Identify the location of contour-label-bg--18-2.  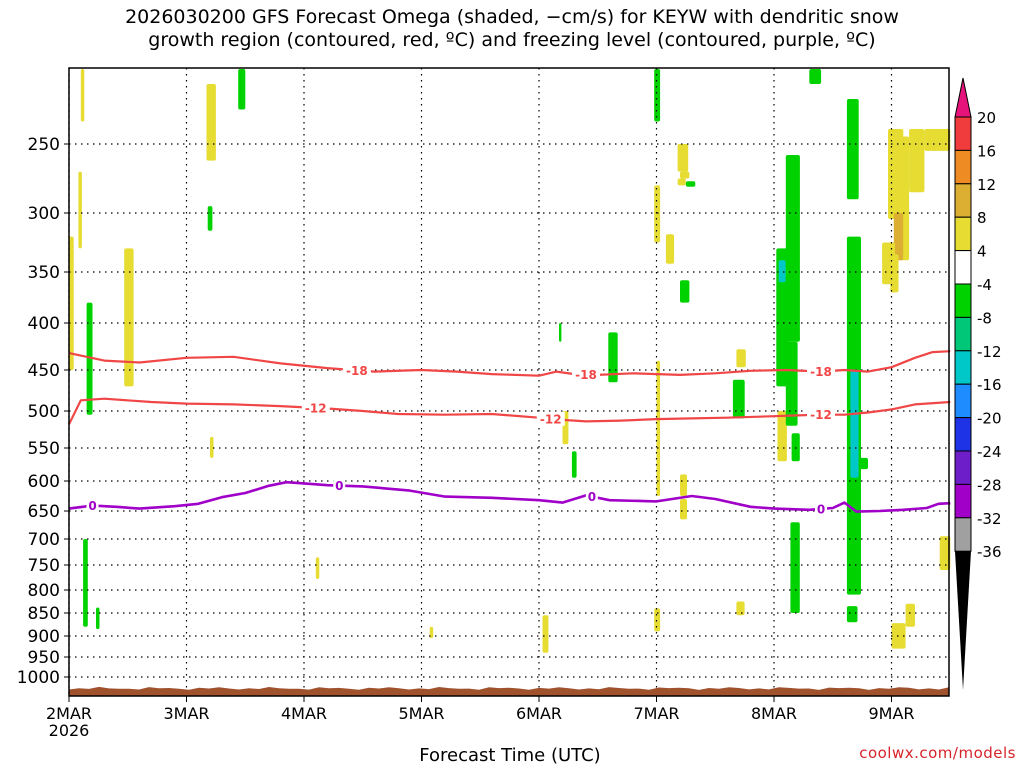
(821, 371).